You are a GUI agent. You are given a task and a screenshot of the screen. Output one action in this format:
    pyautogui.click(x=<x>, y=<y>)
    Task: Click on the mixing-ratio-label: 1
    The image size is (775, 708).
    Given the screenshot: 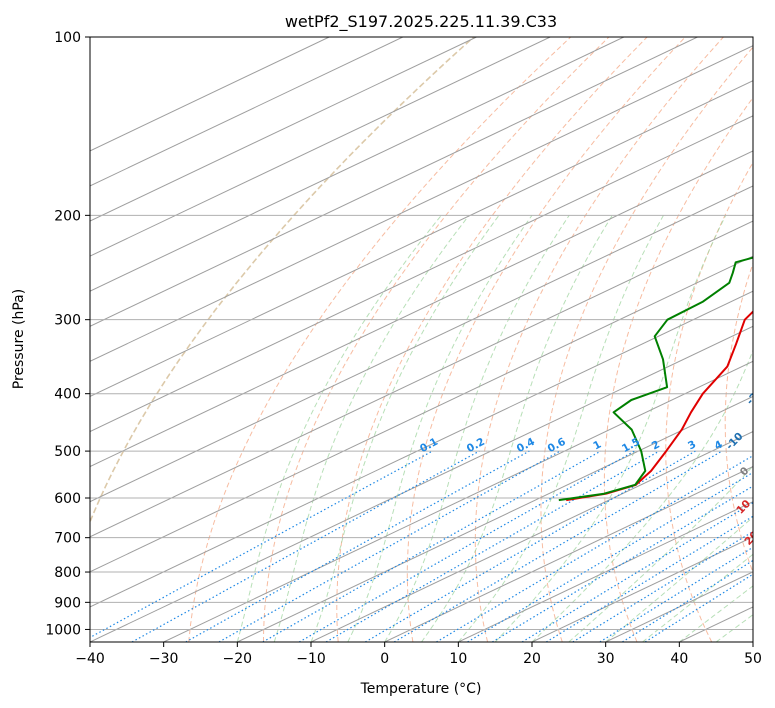 What is the action you would take?
    pyautogui.click(x=597, y=445)
    